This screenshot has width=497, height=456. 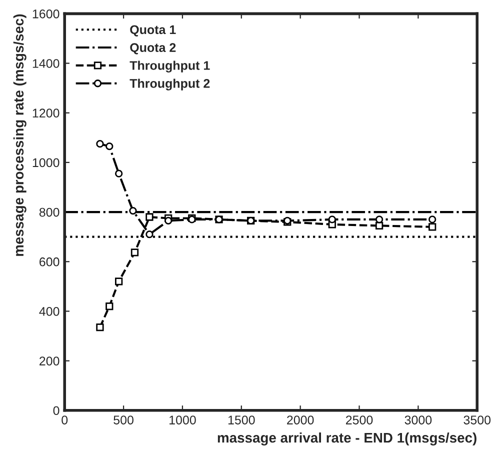 I want to click on x-tick-label: 1500, so click(x=241, y=420).